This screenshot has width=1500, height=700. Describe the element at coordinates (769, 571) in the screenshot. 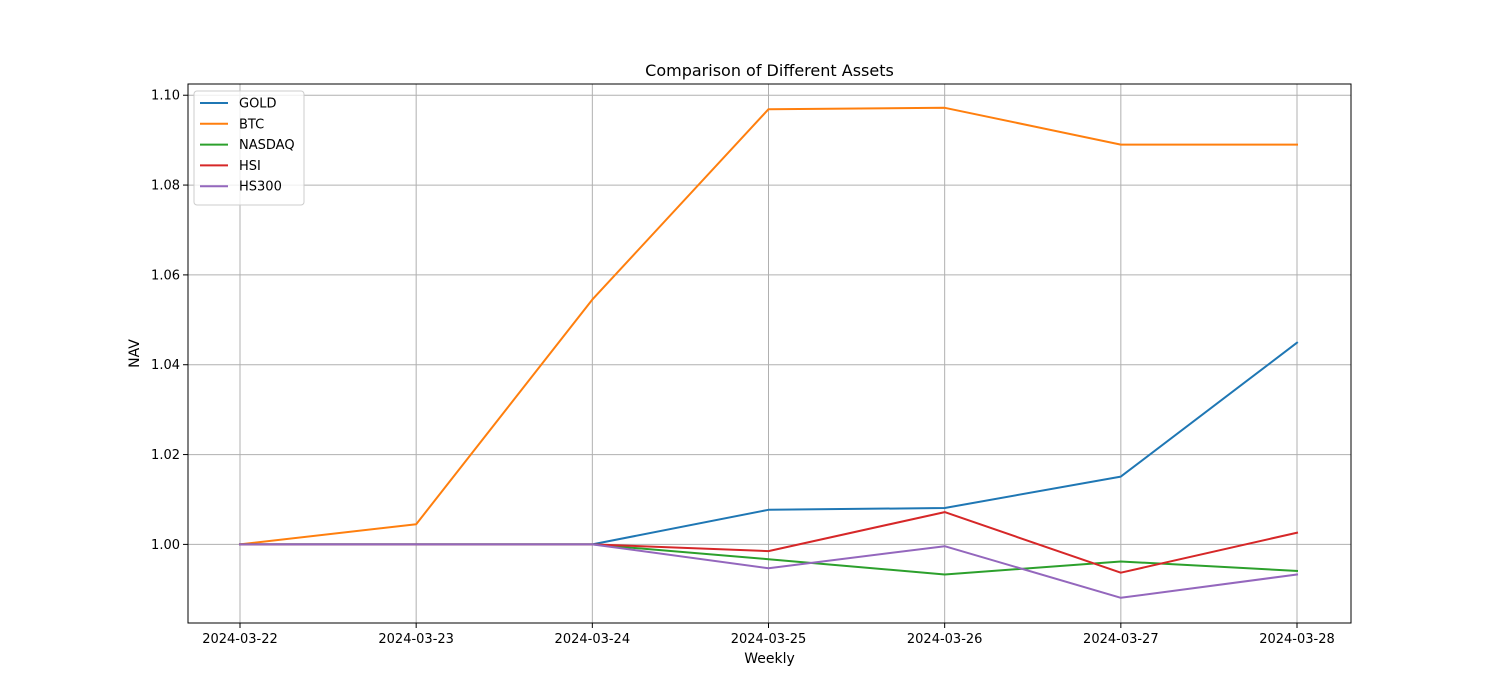

I see `series-line-hs300` at that location.